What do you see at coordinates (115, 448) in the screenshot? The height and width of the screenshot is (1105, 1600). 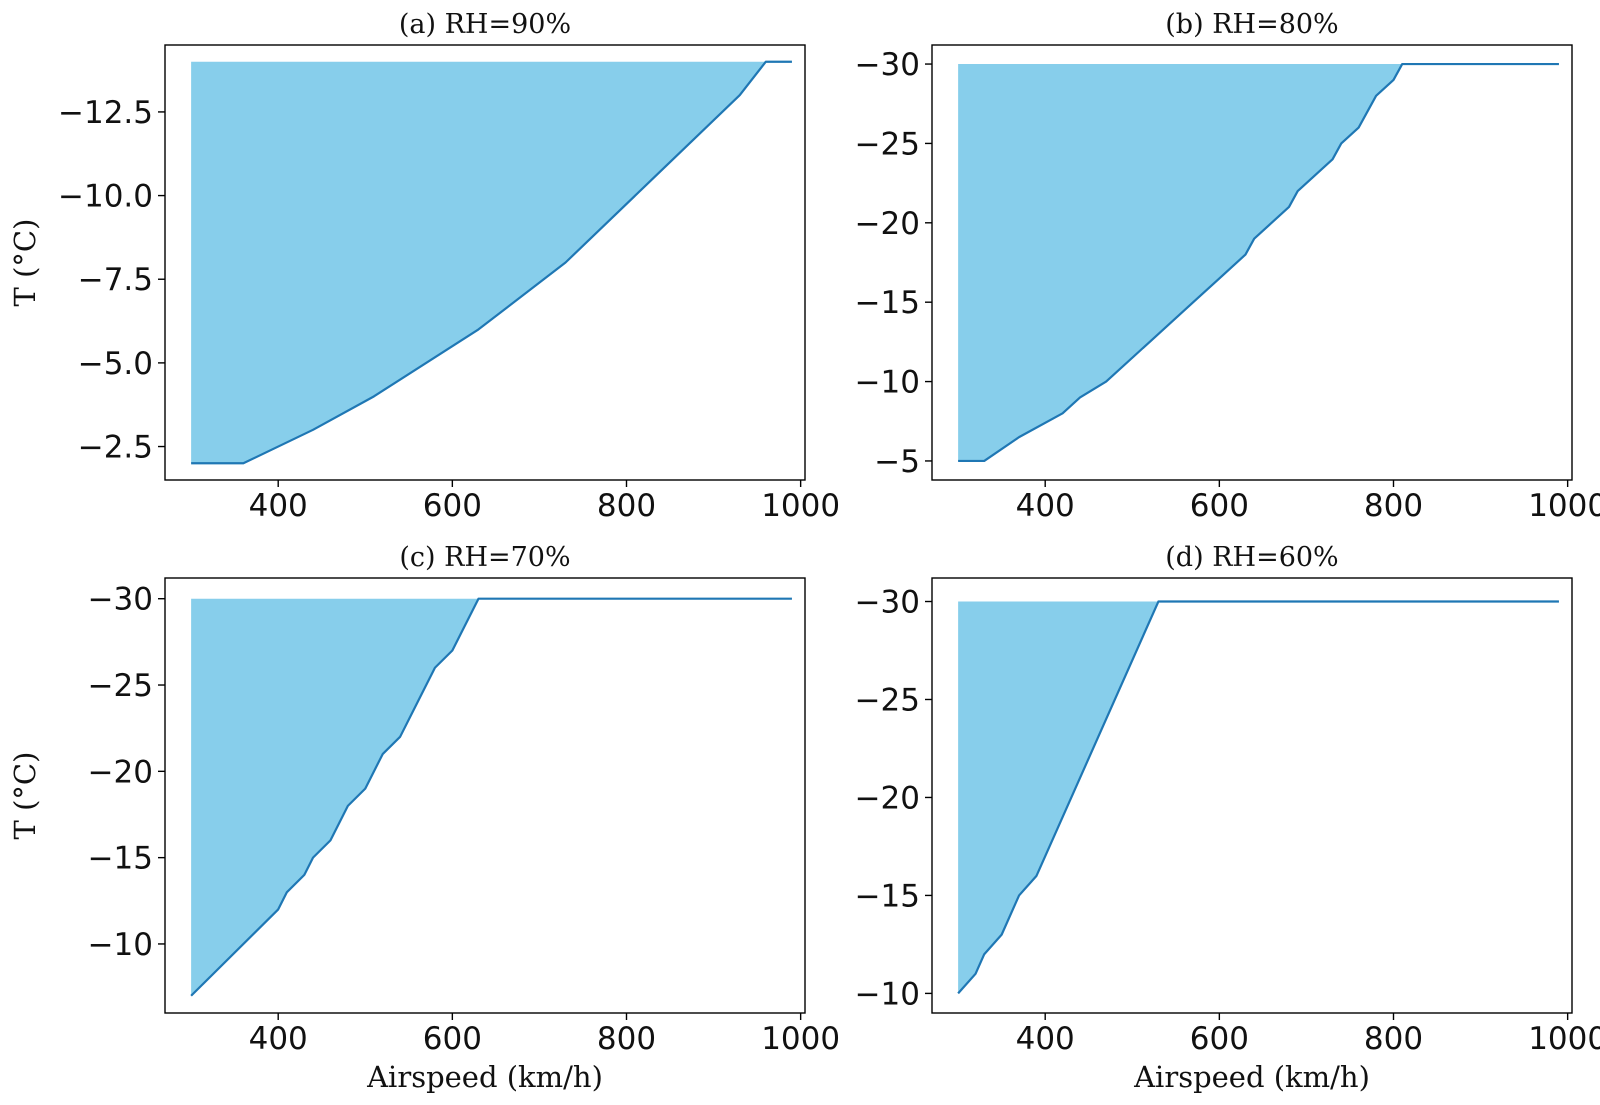 I see `y-tick-label: −2.5` at bounding box center [115, 448].